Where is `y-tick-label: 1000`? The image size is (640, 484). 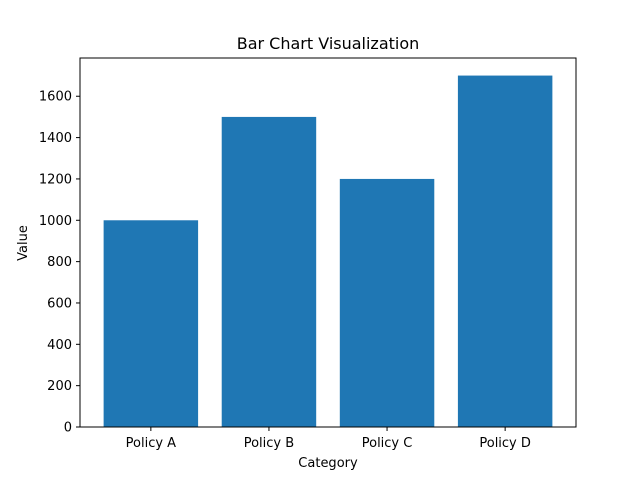
y-tick-label: 1000 is located at coordinates (55, 221).